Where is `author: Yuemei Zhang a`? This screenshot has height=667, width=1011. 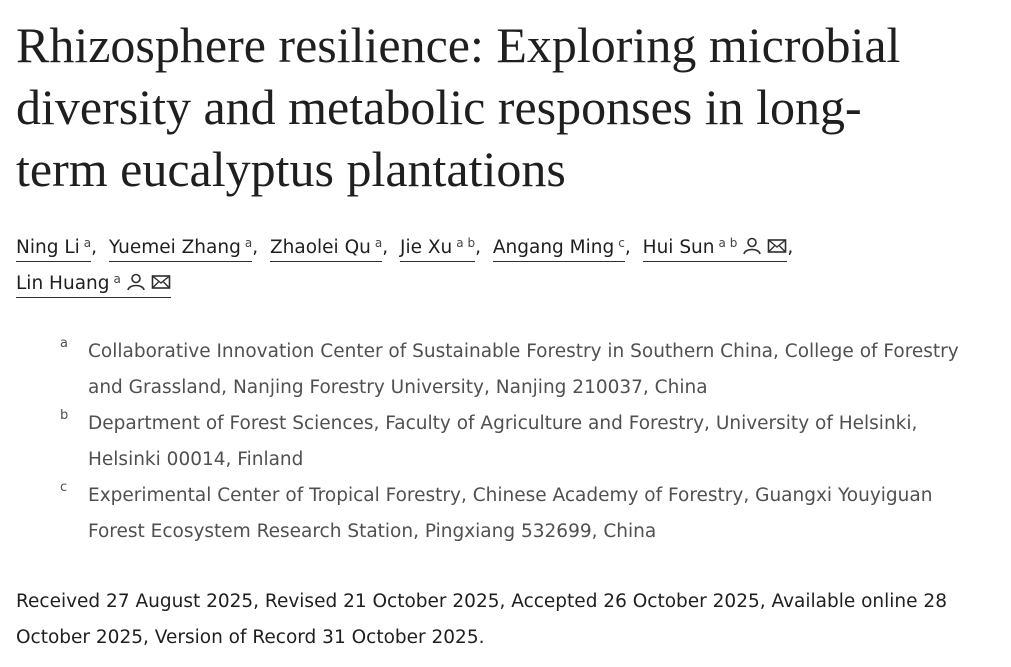
author: Yuemei Zhang a is located at coordinates (180, 246).